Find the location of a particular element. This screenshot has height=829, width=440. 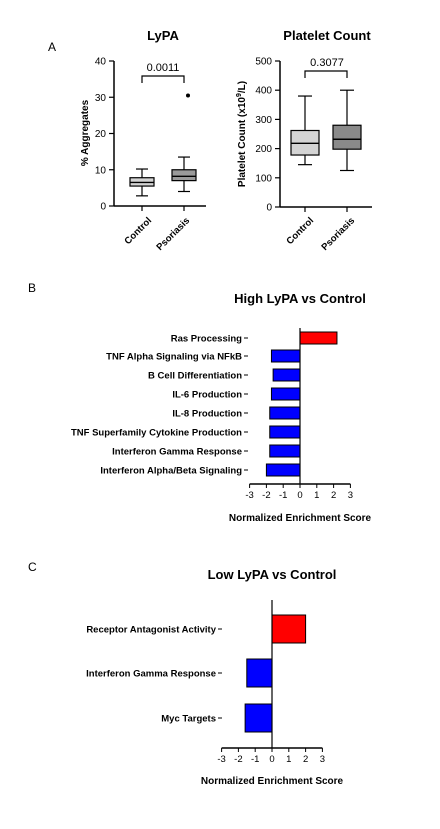

low-lypa-xtick-label: 1 is located at coordinates (288, 759).